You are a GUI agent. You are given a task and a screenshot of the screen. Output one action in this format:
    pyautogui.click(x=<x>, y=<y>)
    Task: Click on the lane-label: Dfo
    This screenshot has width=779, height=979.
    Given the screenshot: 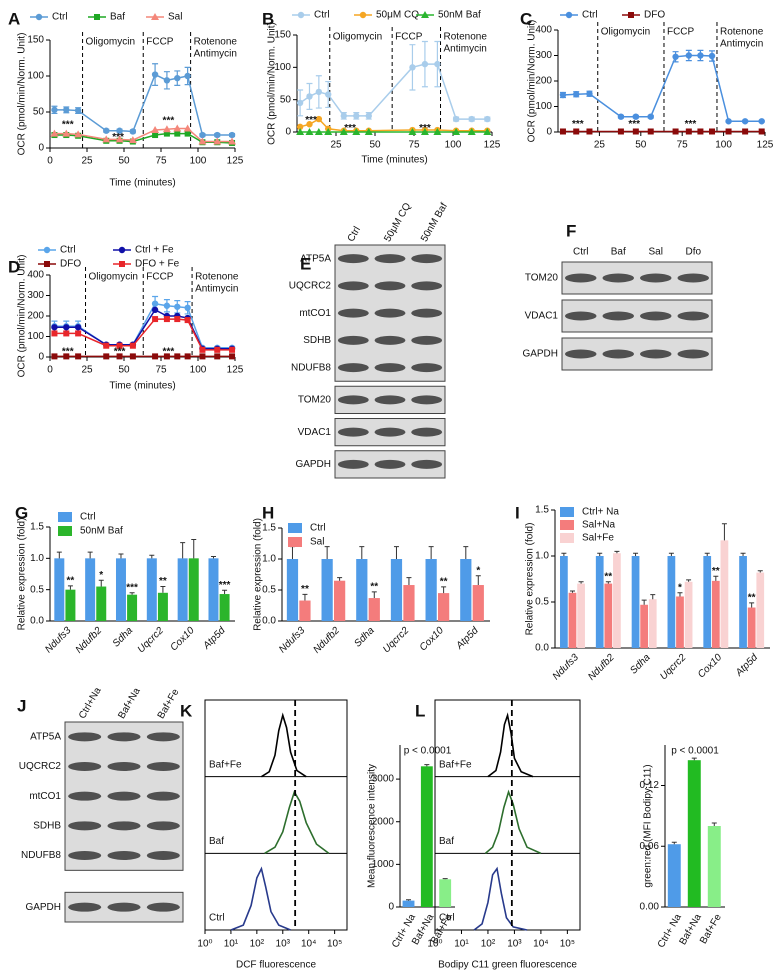 What is the action you would take?
    pyautogui.click(x=693, y=252)
    